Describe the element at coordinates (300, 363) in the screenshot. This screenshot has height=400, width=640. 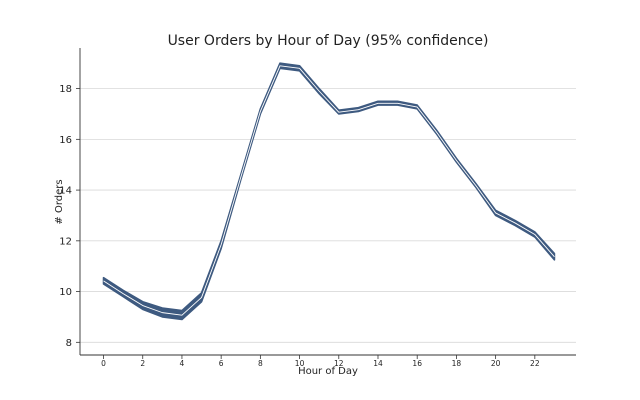
I see `x-tick-label: 10` at that location.